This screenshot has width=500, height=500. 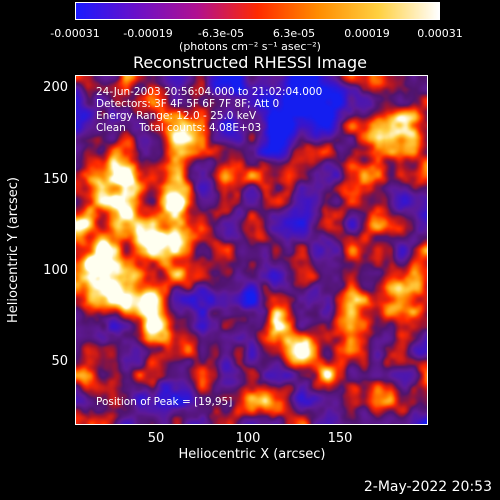 I want to click on peak-position-label: Position of Peak = [19,95], so click(x=164, y=402).